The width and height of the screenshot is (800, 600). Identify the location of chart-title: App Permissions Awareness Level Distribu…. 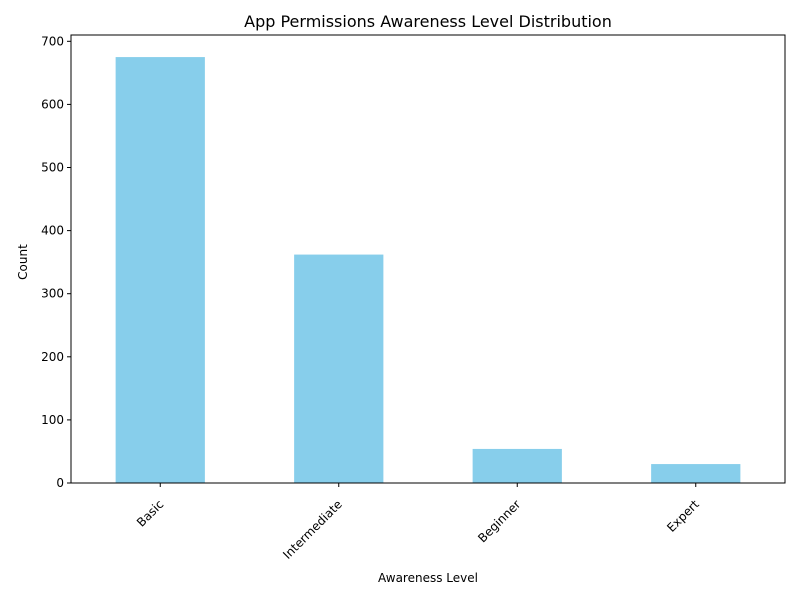
(428, 21).